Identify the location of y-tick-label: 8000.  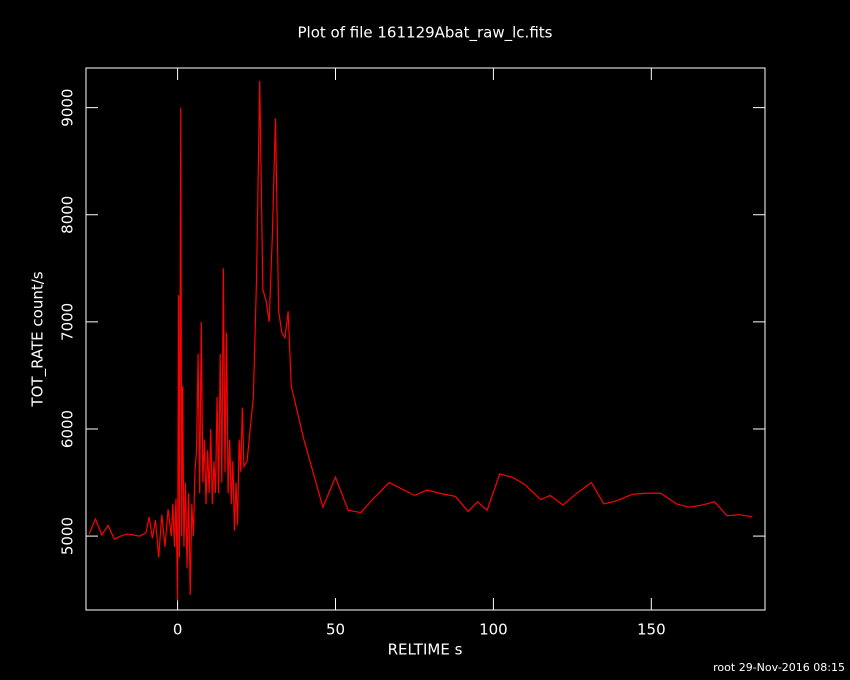
(68, 215).